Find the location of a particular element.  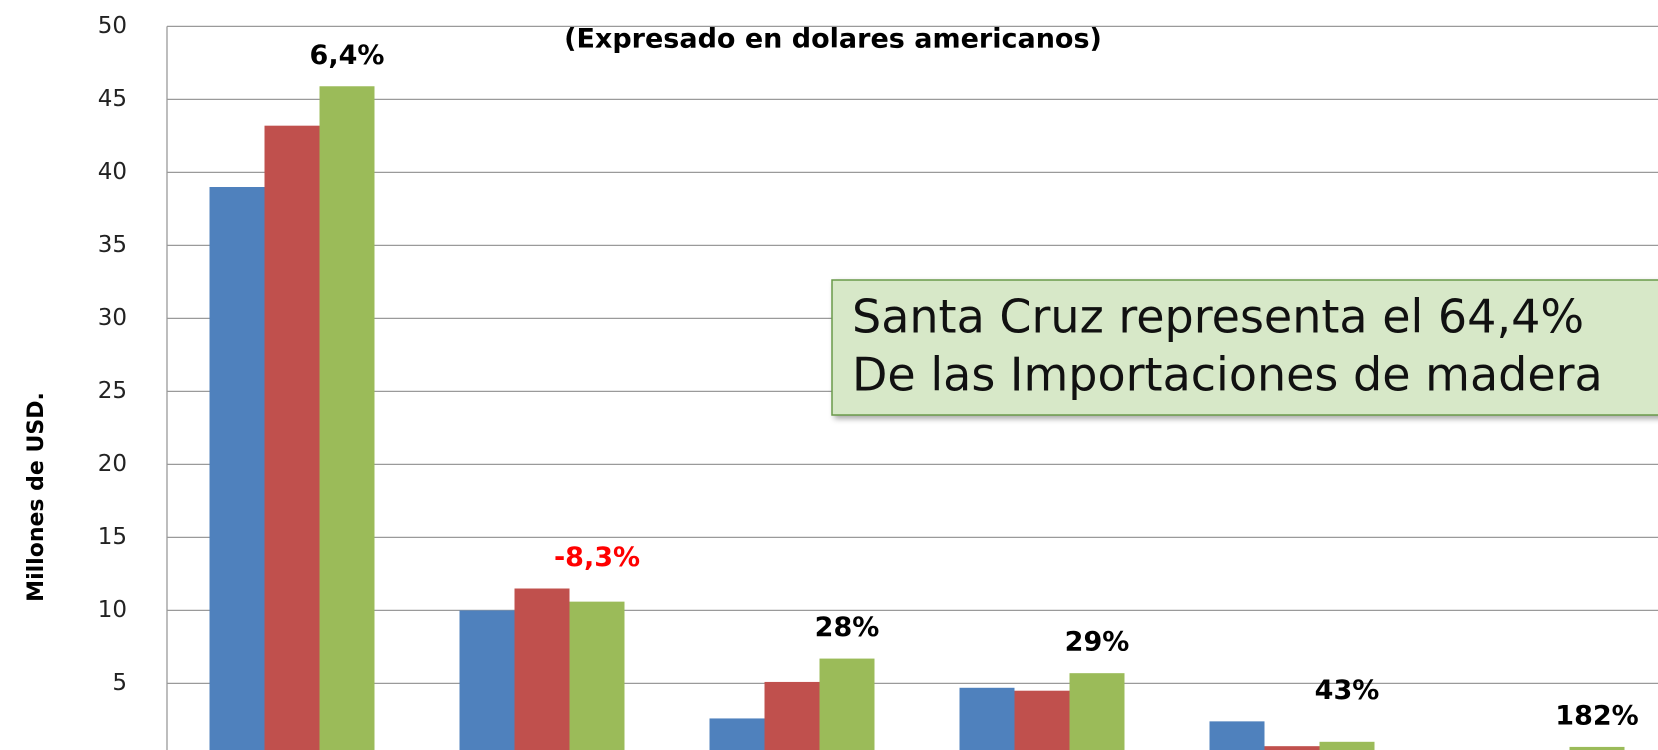

y-axis-label: Millones de USD. is located at coordinates (36, 497).